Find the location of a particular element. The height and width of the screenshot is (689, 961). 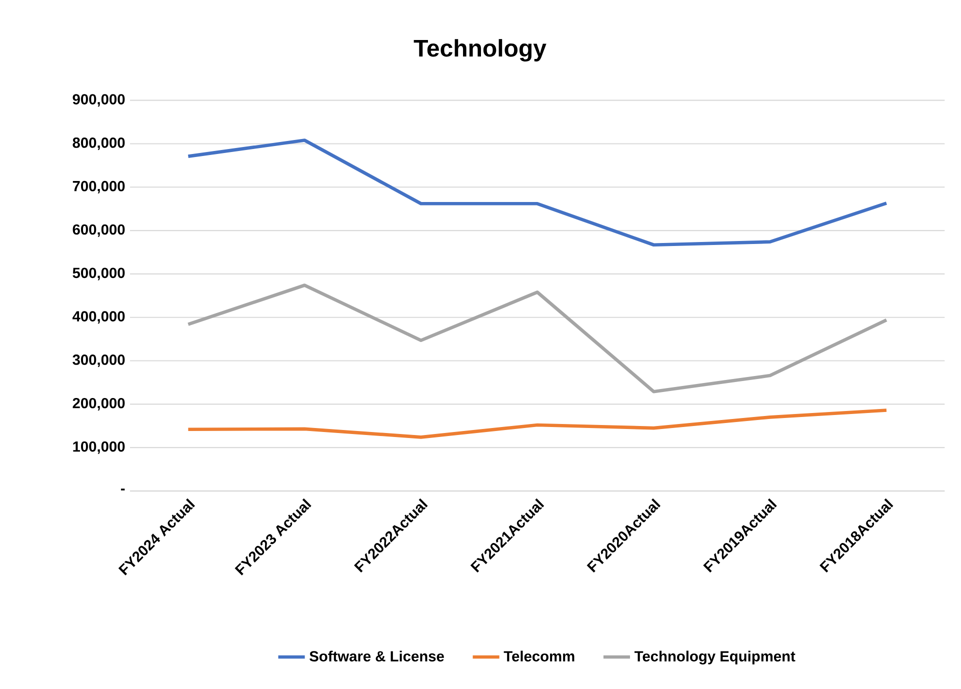

y-tick-label: 100,000 is located at coordinates (99, 447).